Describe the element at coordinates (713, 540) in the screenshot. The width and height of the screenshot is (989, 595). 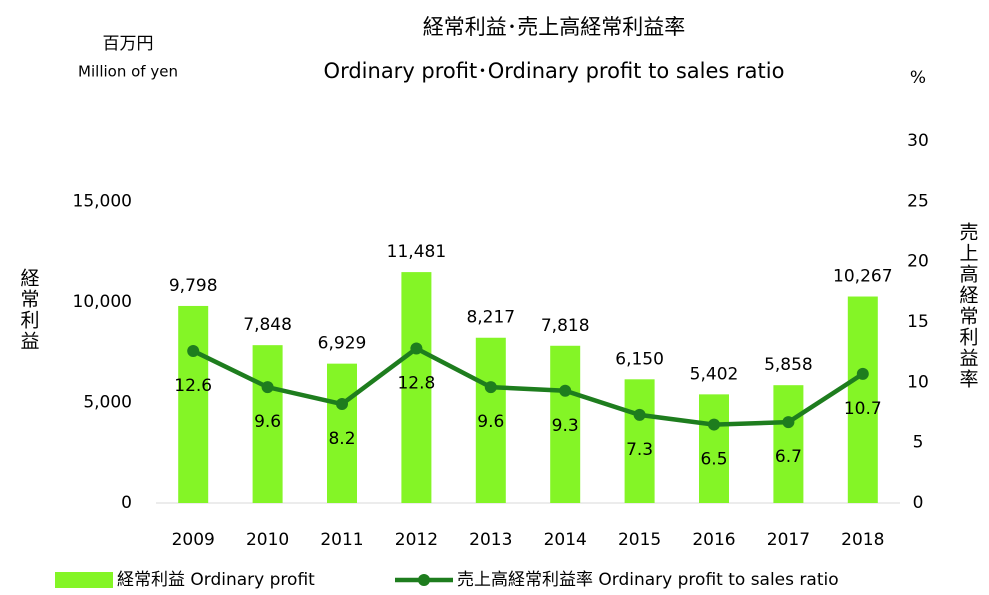
I see `x-tick-label: 2016` at that location.